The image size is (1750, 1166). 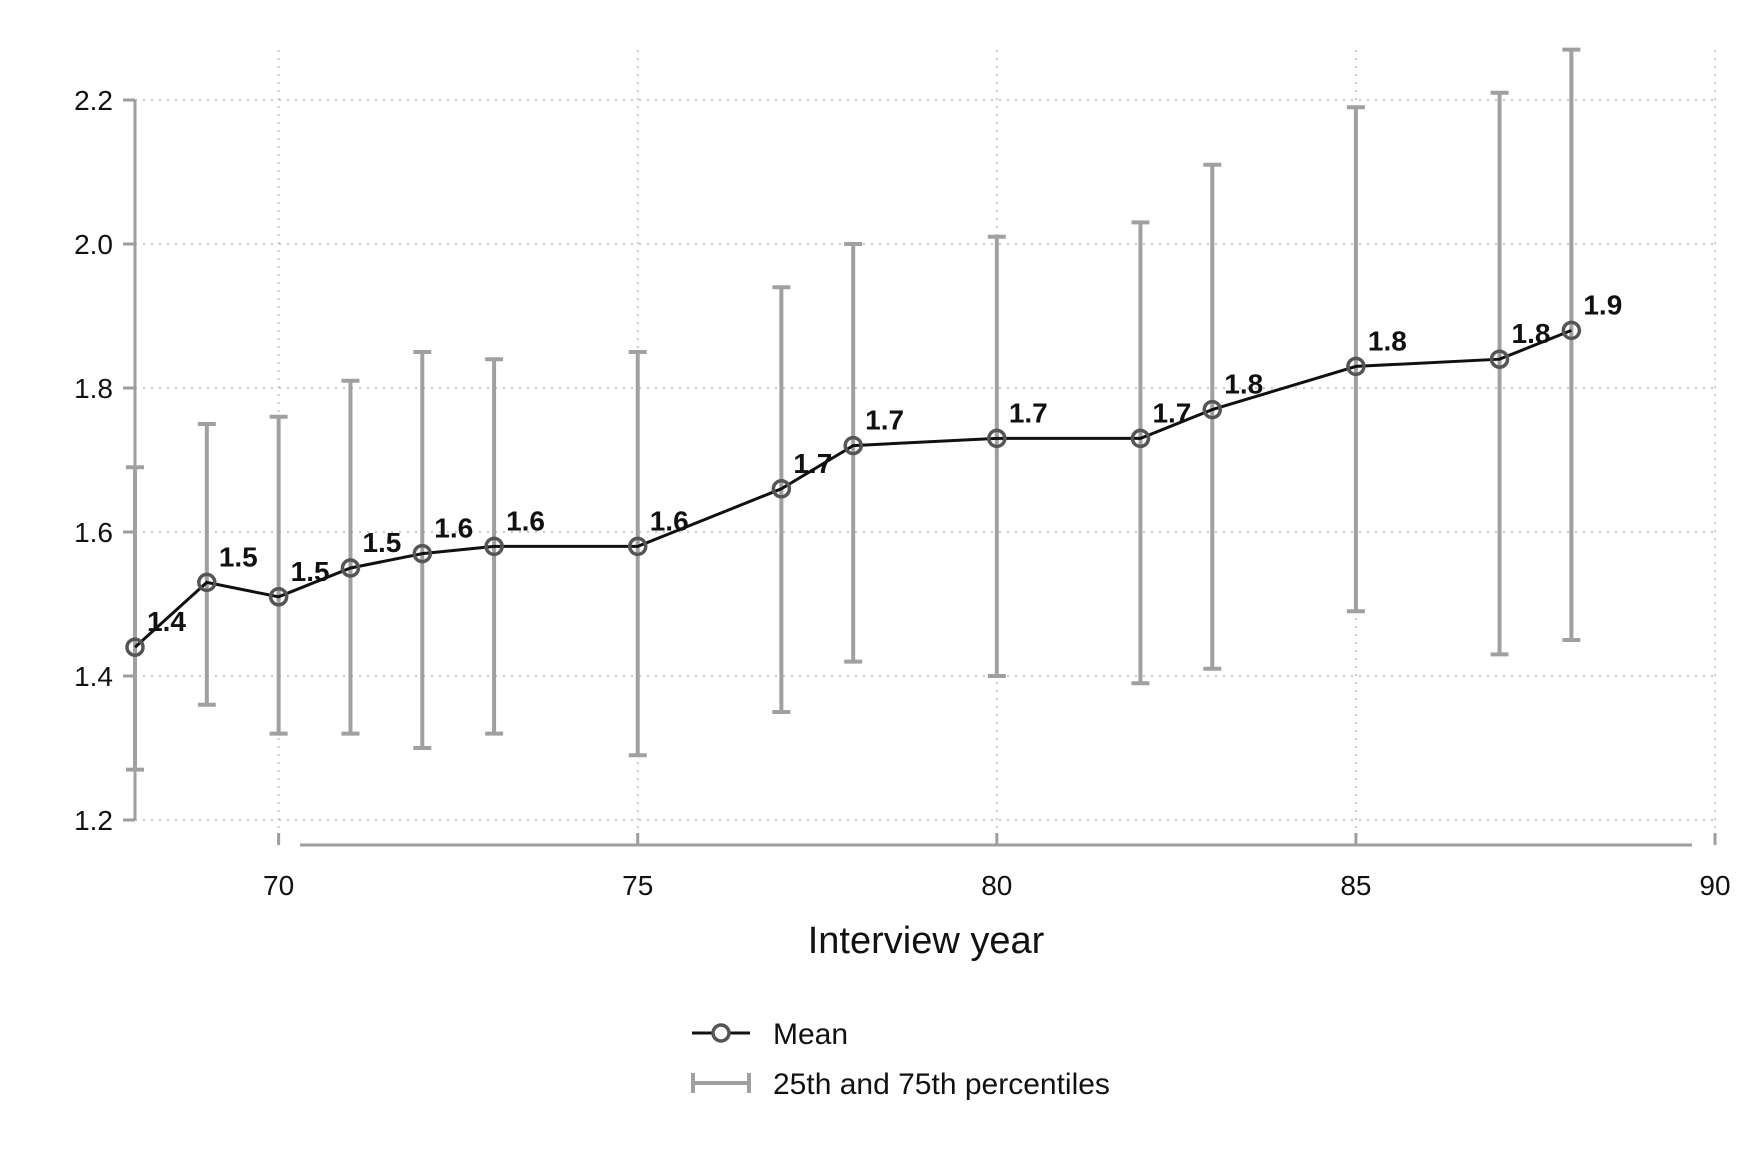 I want to click on y-tick-label: 1.2, so click(x=93, y=820).